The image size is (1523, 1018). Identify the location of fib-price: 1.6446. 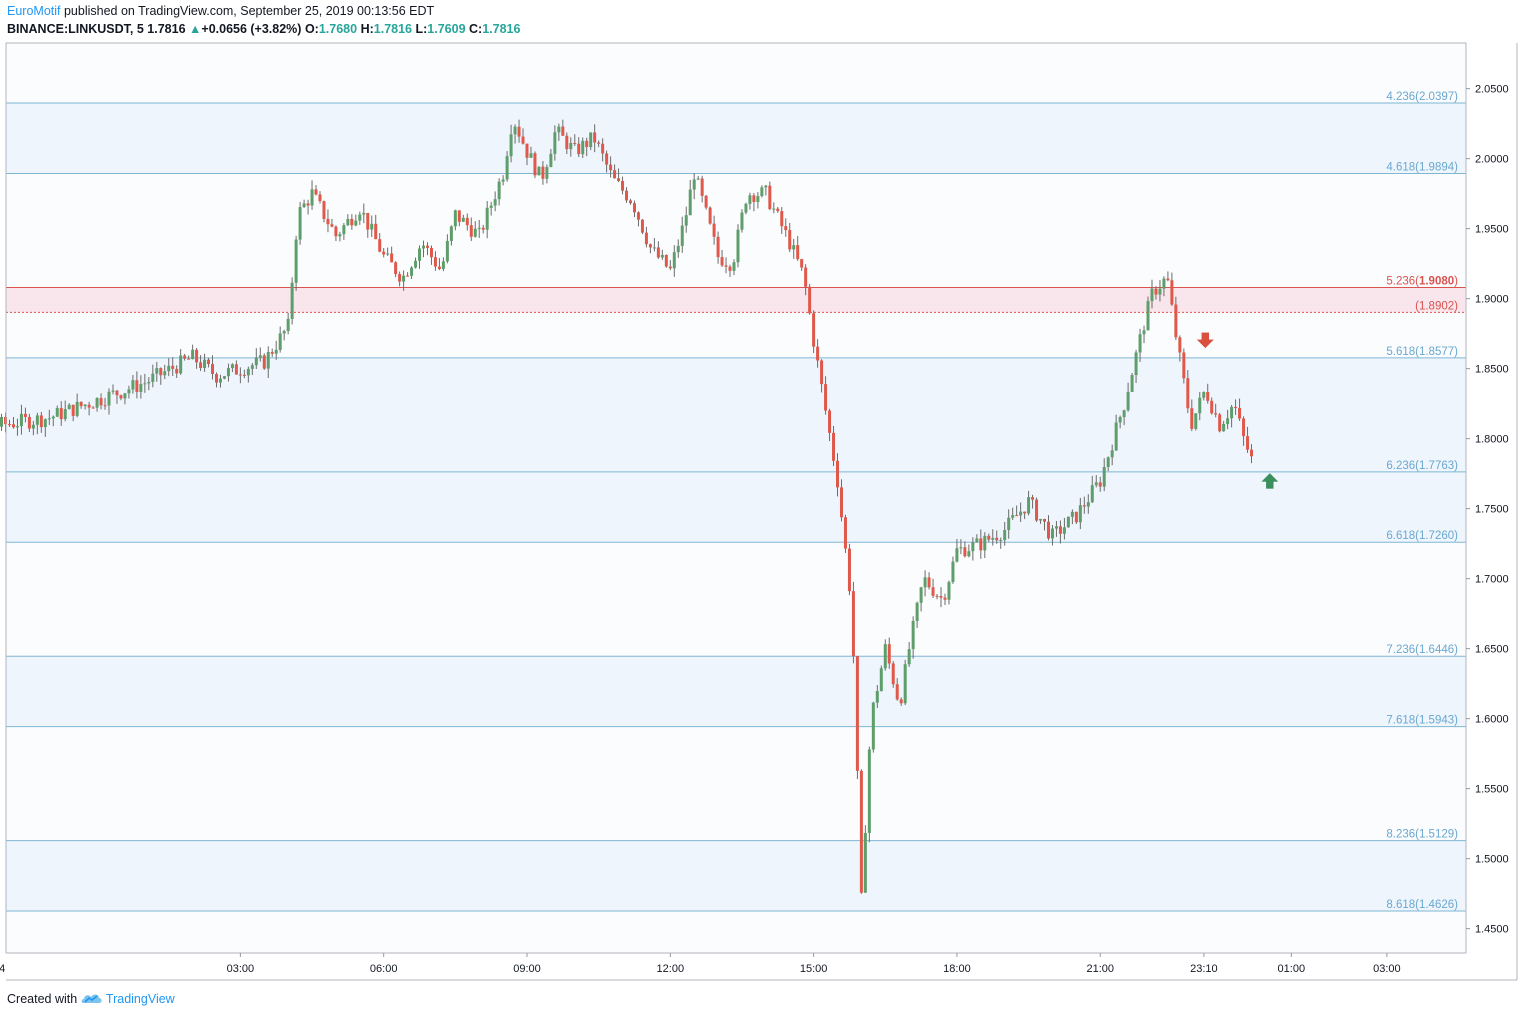
(1436, 650).